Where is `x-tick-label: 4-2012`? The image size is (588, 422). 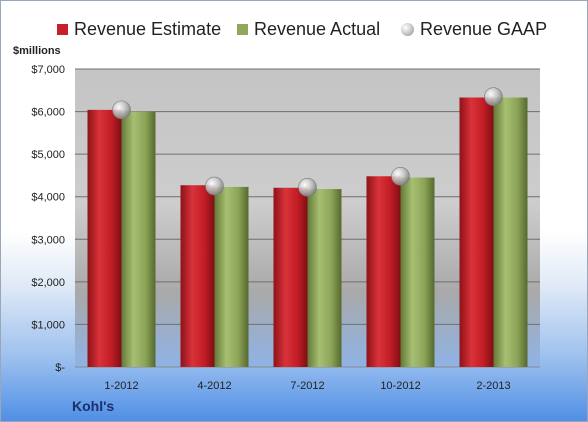
x-tick-label: 4-2012 is located at coordinates (214, 386).